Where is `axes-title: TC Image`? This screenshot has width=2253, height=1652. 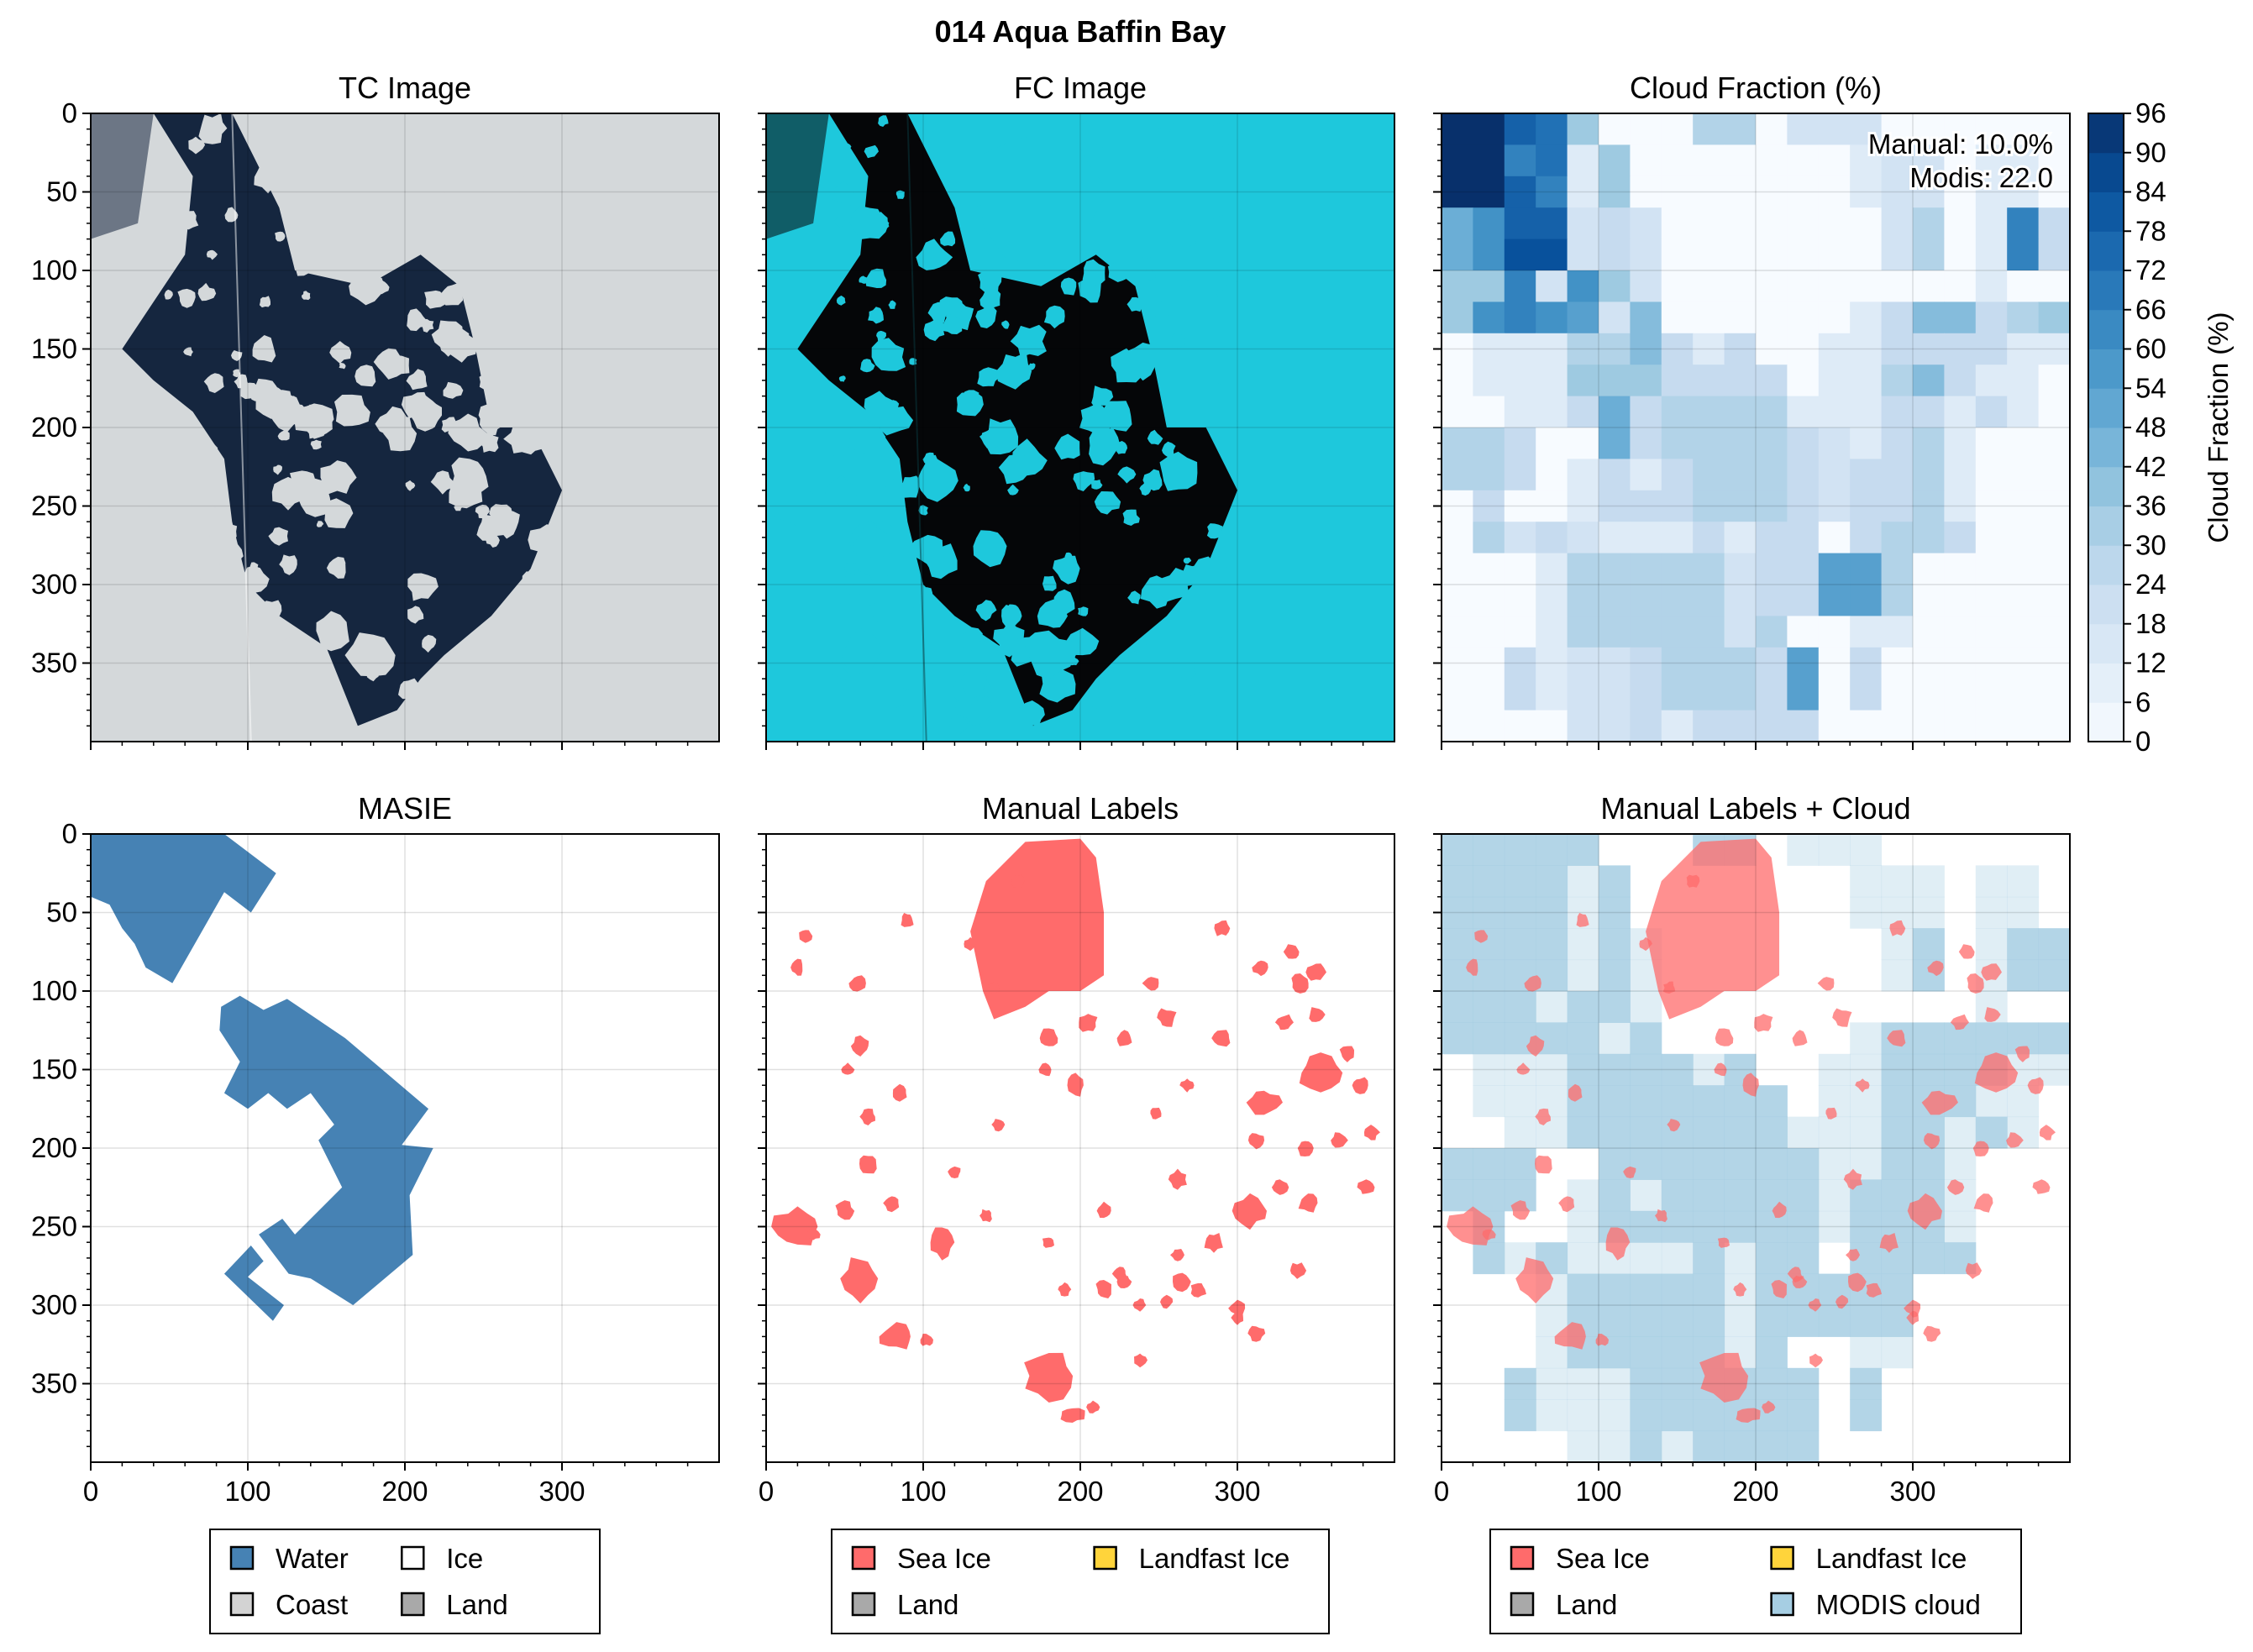
axes-title: TC Image is located at coordinates (405, 88).